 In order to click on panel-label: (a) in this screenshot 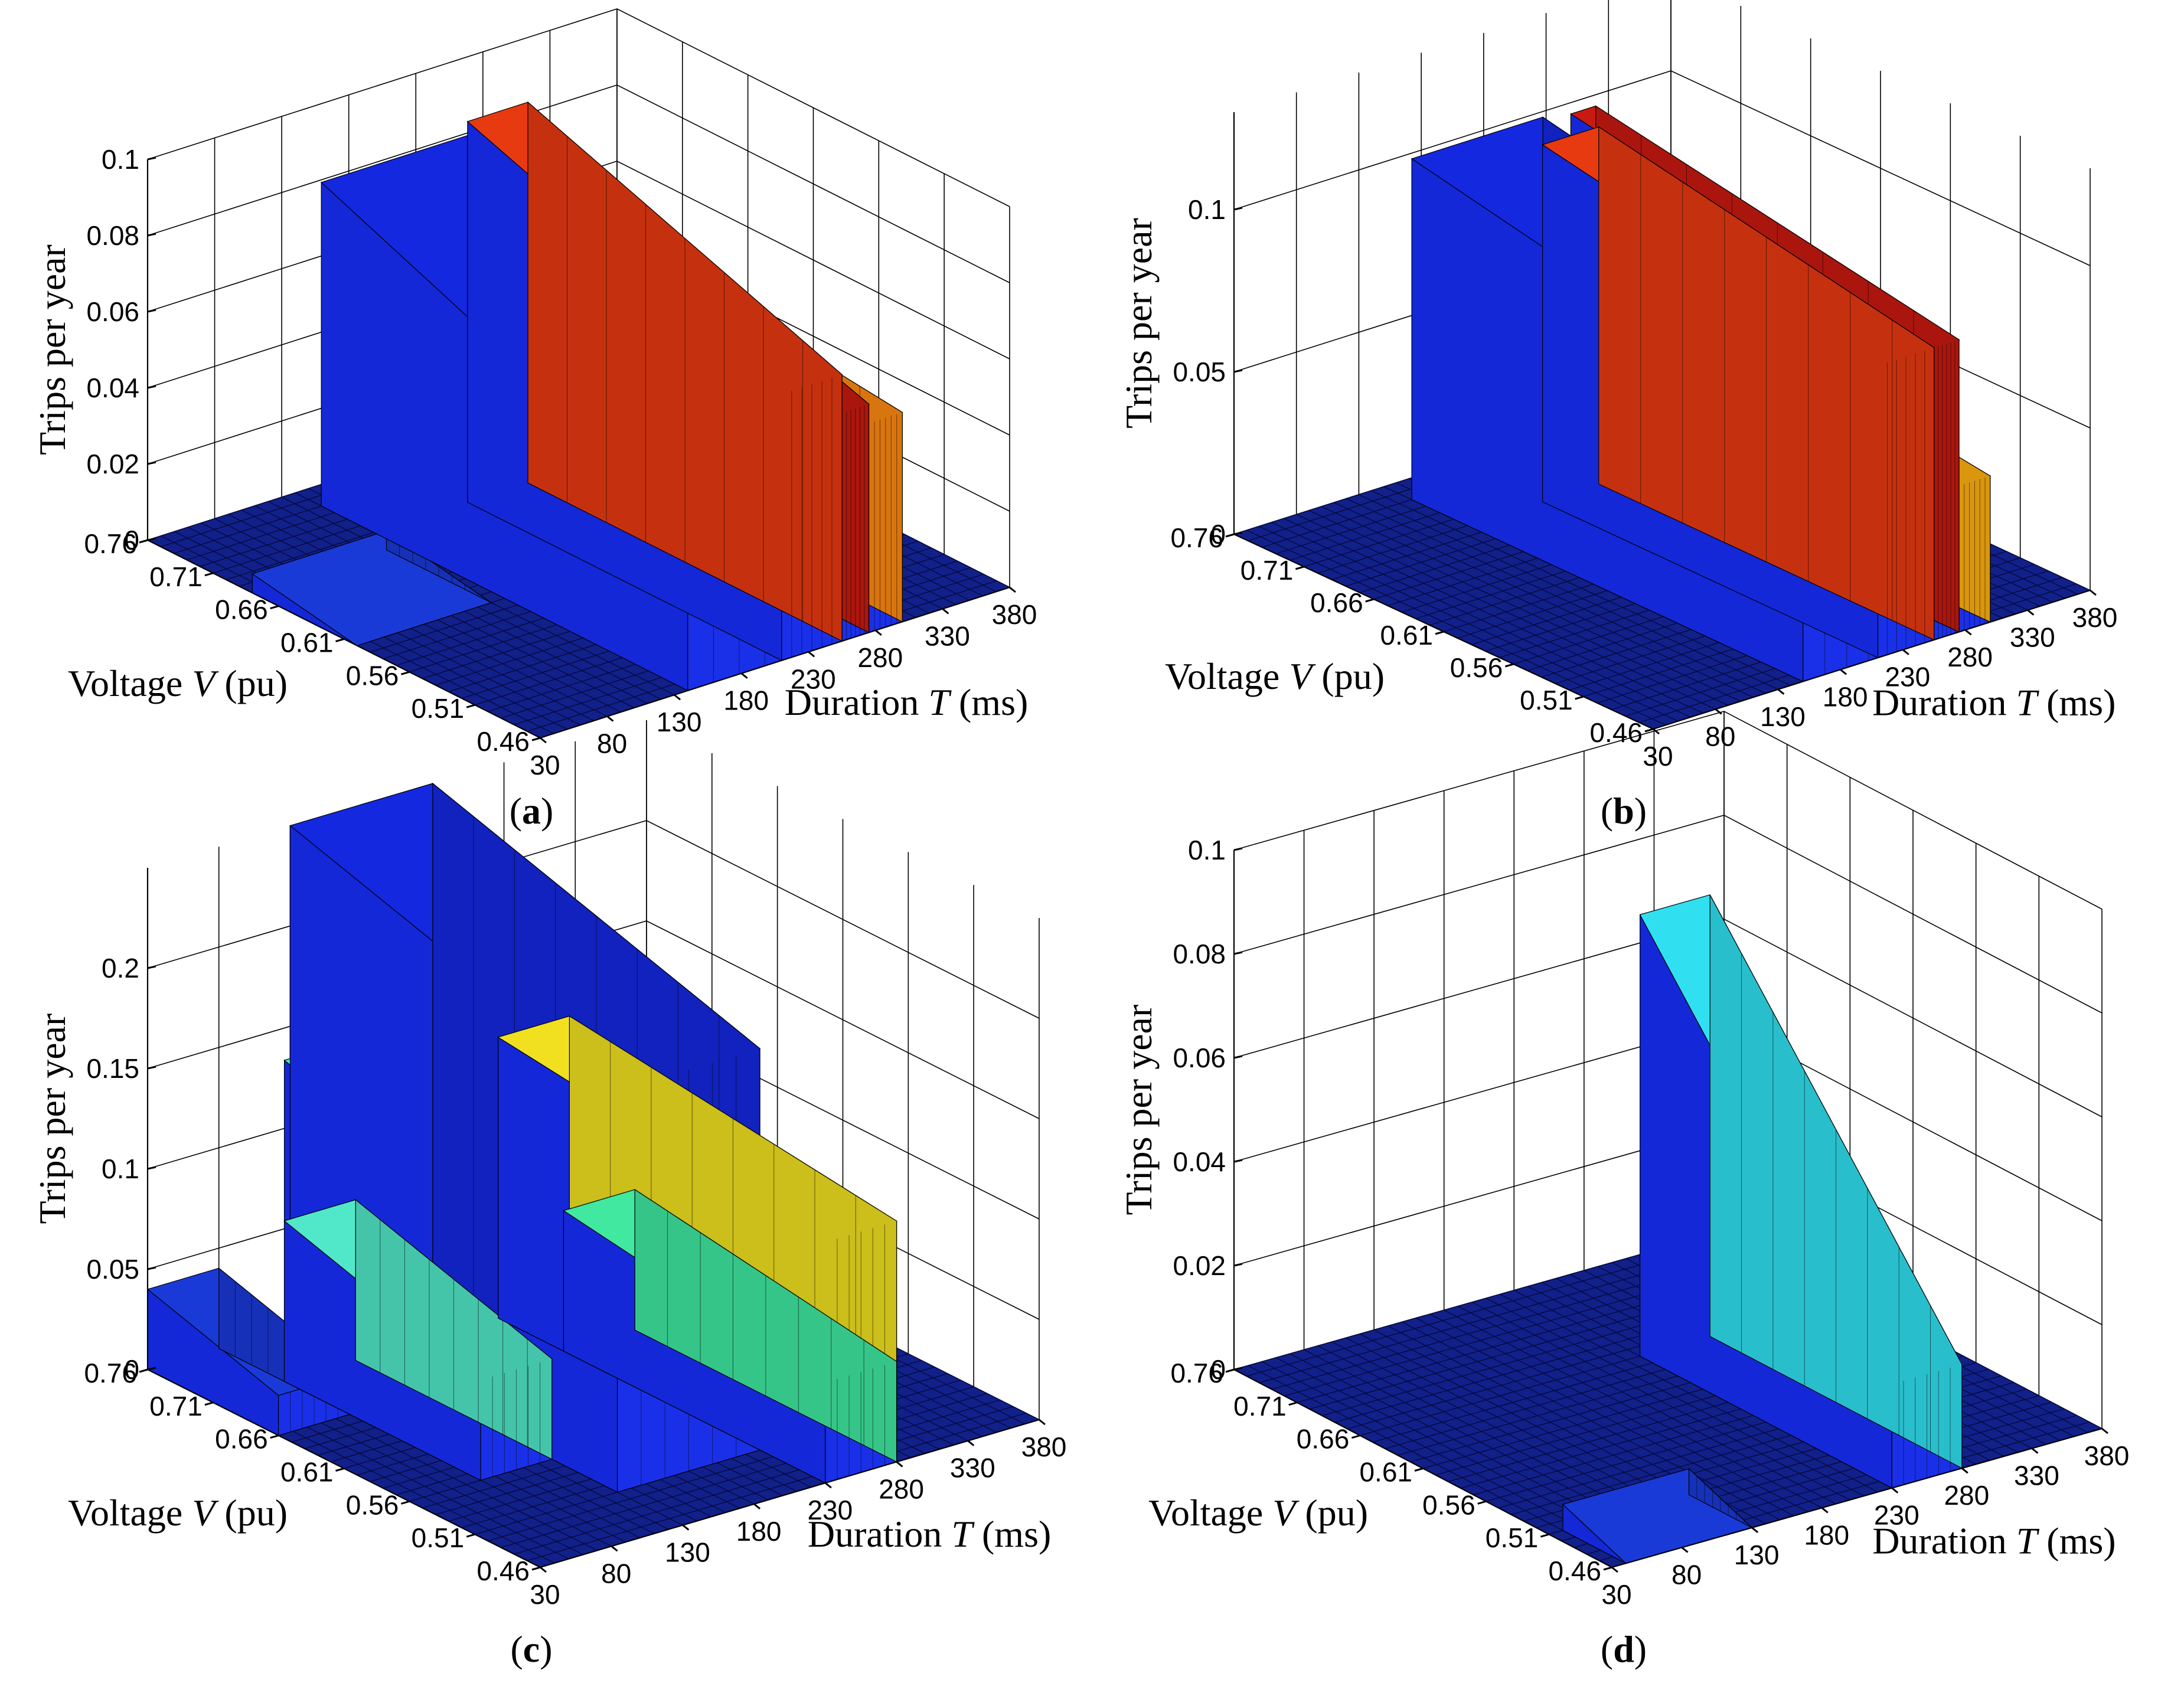, I will do `click(532, 811)`.